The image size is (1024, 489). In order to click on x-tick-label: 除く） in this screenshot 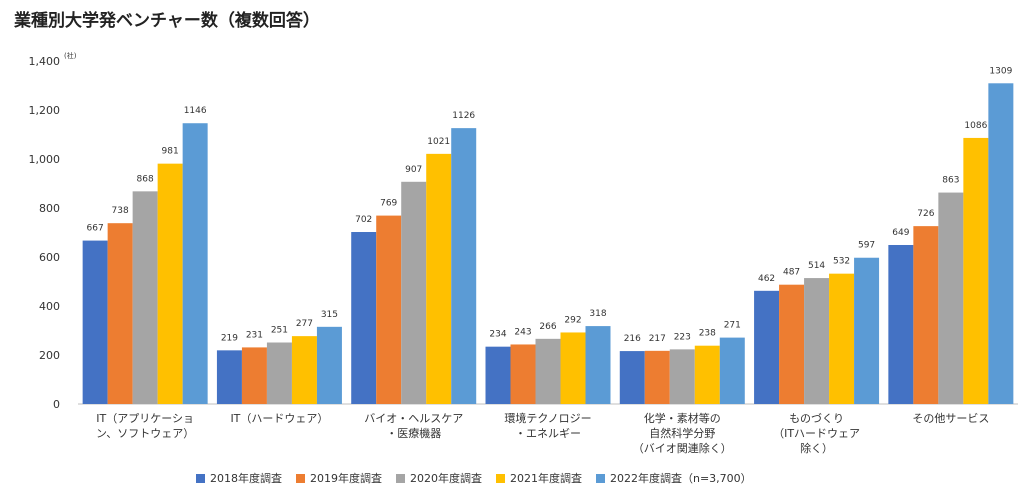, I will do `click(816, 448)`.